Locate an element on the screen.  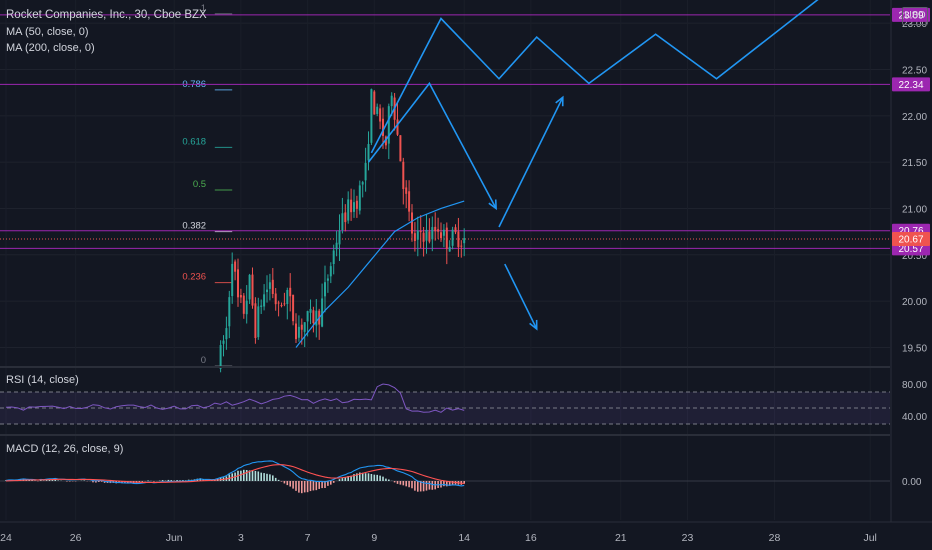
price-line-badge-label: 20.76 is located at coordinates (910, 231).